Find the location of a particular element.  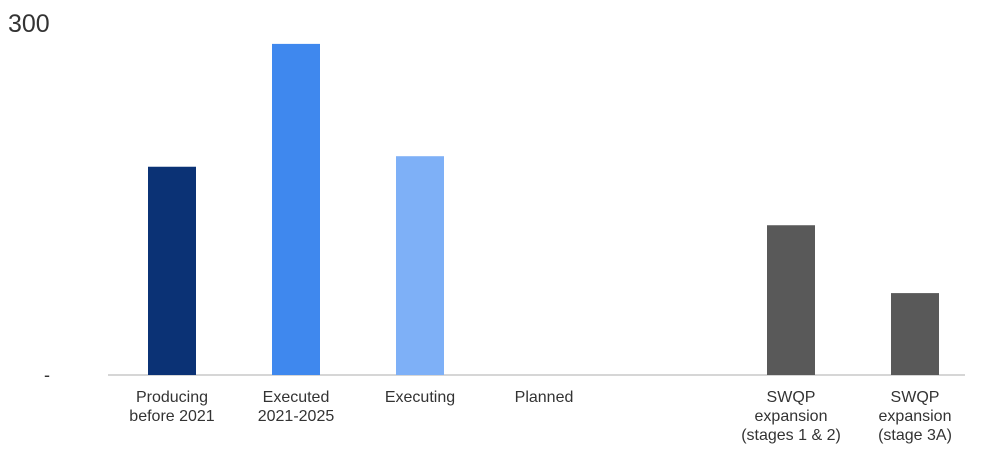

category-label-line: Planned is located at coordinates (544, 397).